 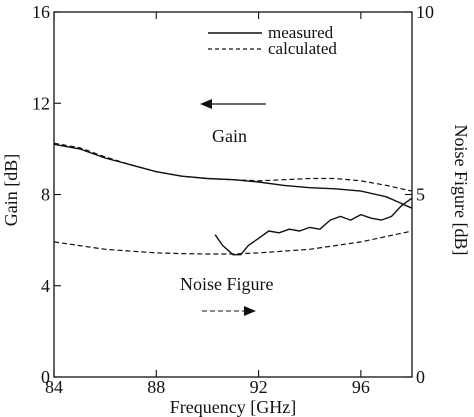 I want to click on y-left-tick-label: 12, so click(x=41, y=103).